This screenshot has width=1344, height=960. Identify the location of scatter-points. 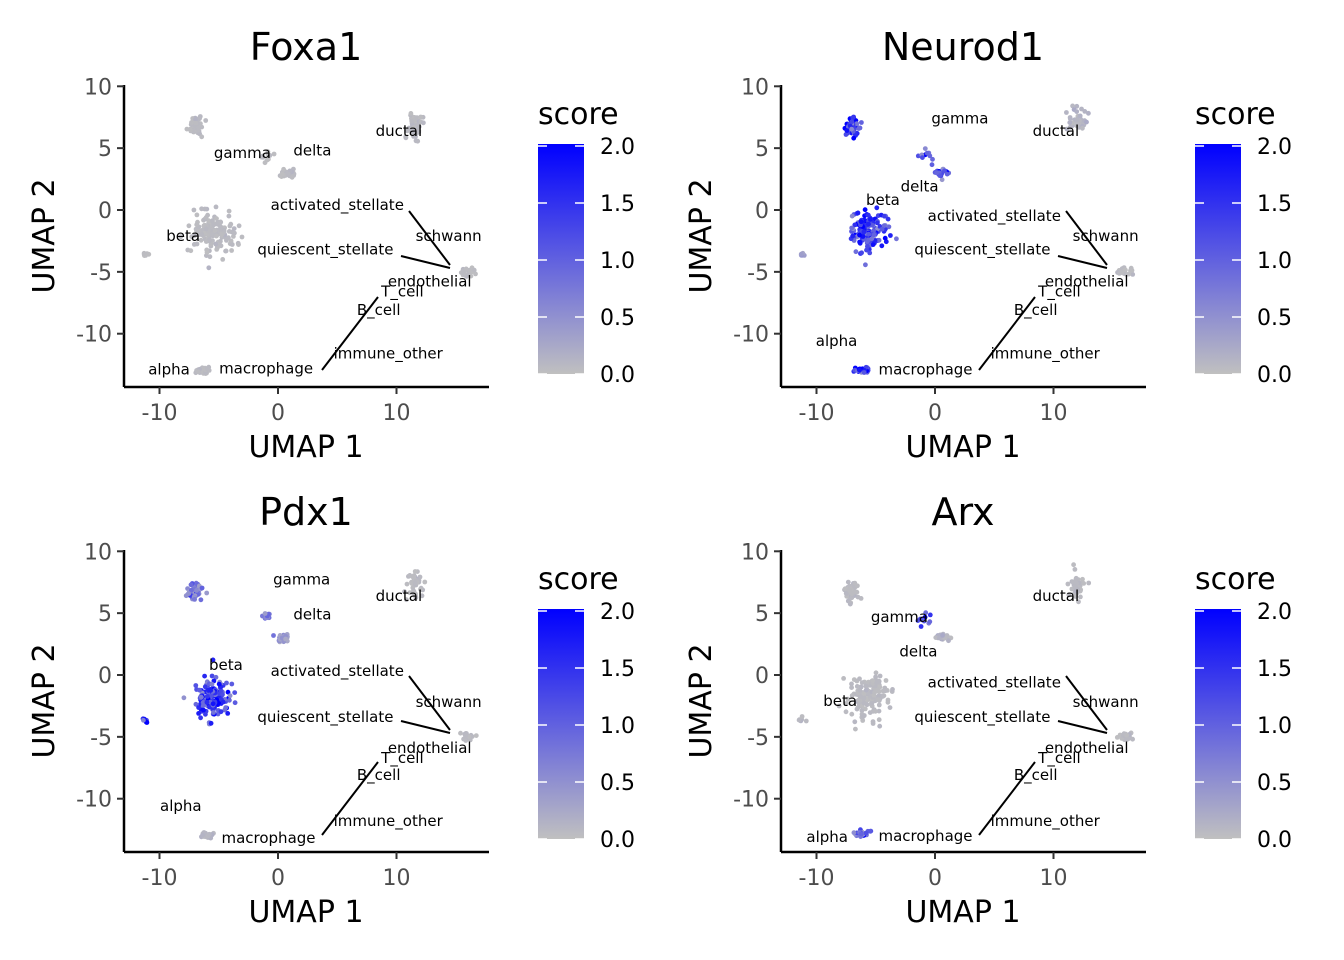
(967, 239).